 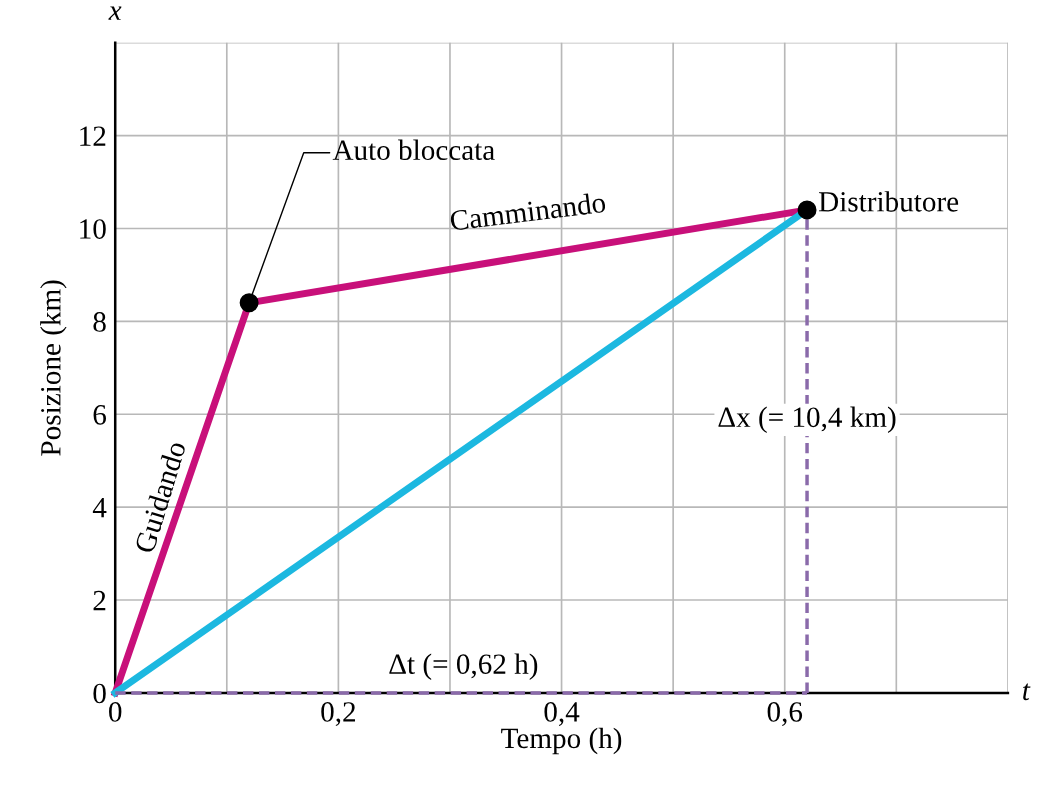 I want to click on text: x, so click(x=115, y=13).